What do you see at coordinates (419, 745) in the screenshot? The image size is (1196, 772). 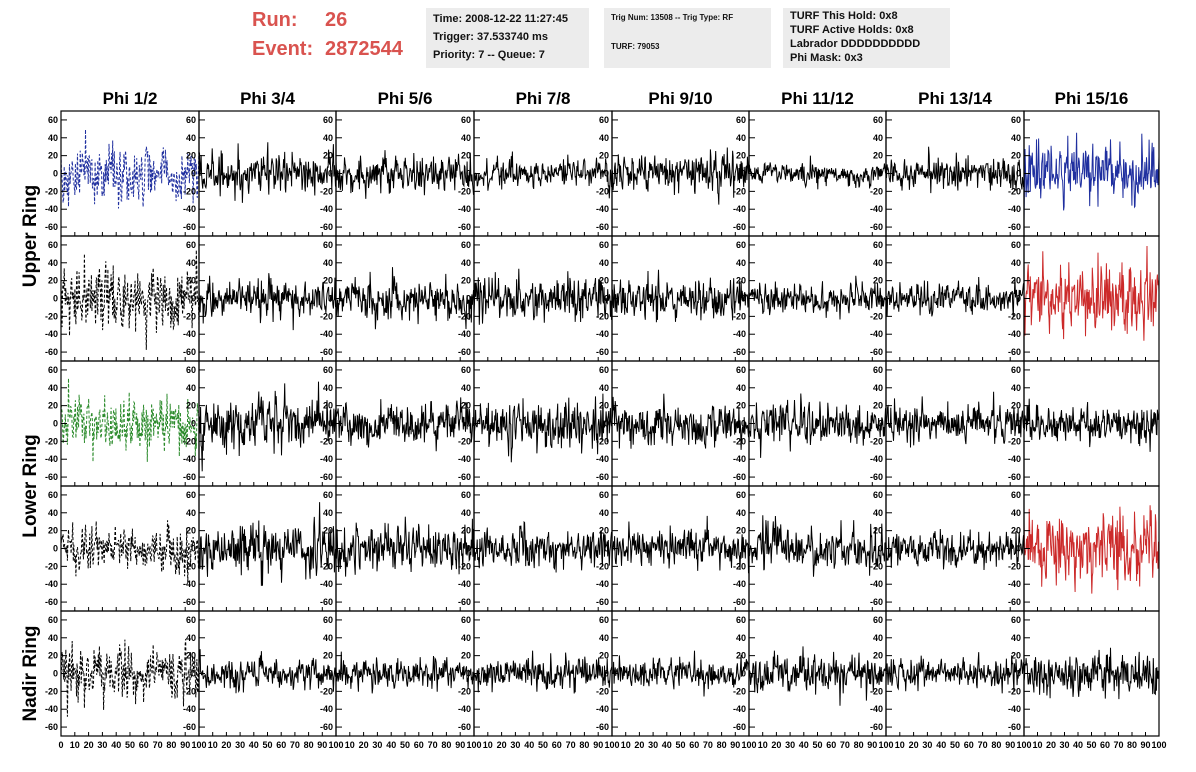 I see `x-tick-label: 60` at bounding box center [419, 745].